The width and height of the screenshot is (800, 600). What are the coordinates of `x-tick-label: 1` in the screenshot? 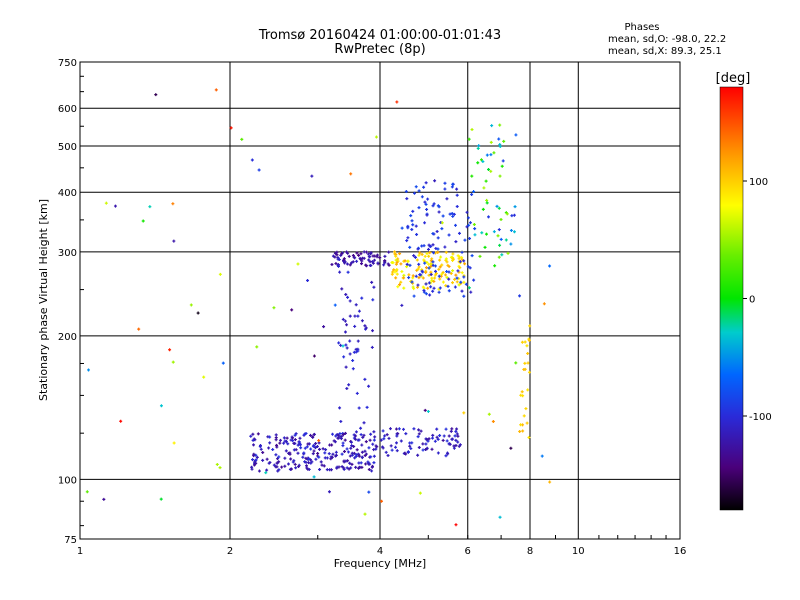 It's located at (80, 551).